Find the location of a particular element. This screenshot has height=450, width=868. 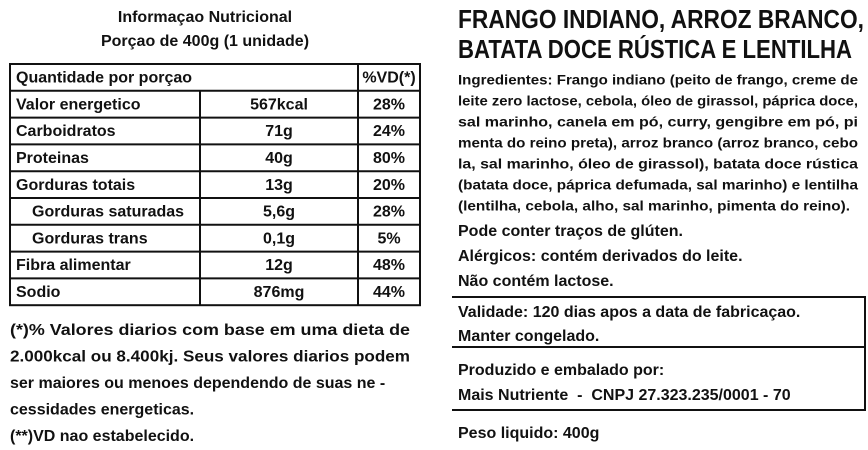

serving-size: Porçao de 400g (1 unidade) is located at coordinates (205, 41).